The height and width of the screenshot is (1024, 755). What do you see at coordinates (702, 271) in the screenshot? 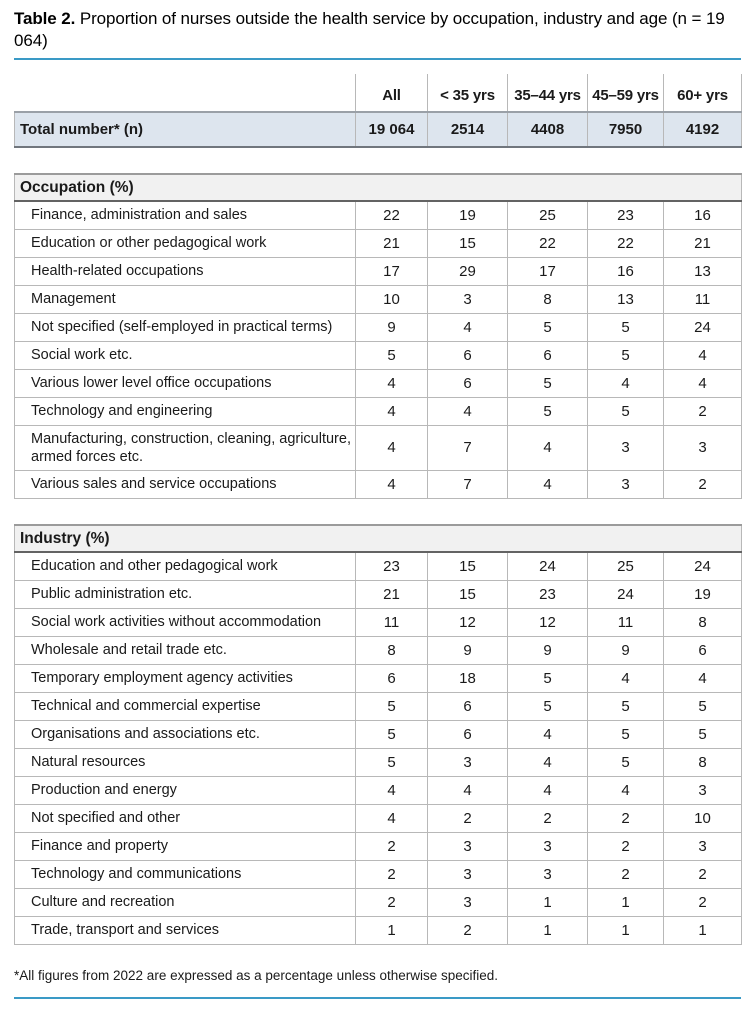
I see `row-value: 13` at bounding box center [702, 271].